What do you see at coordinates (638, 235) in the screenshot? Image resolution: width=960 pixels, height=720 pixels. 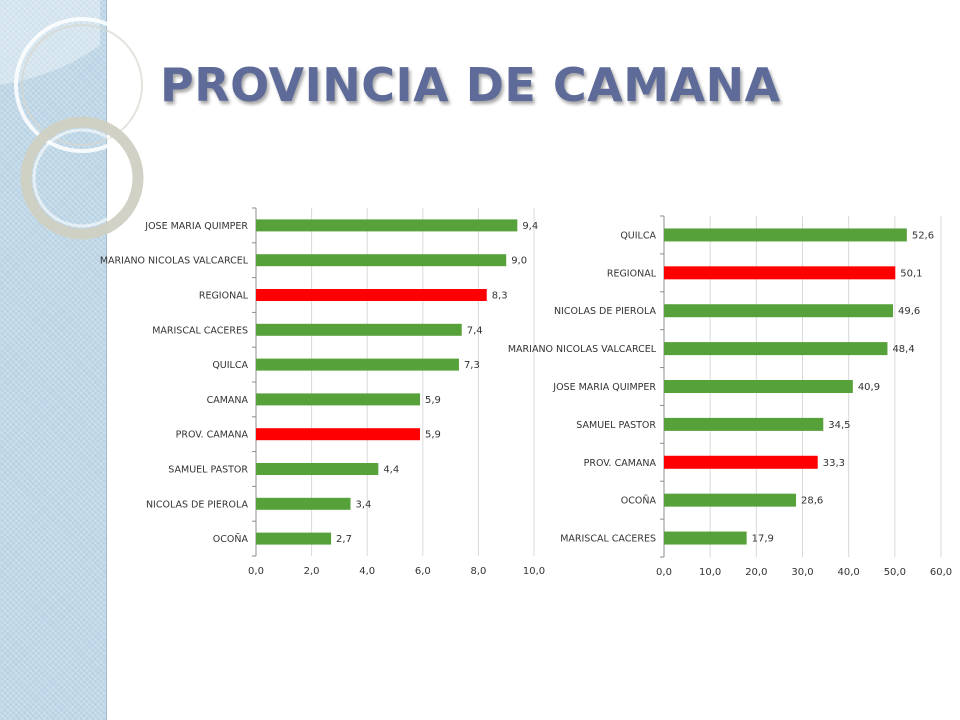 I see `right-chart-category-label: QUILCA` at bounding box center [638, 235].